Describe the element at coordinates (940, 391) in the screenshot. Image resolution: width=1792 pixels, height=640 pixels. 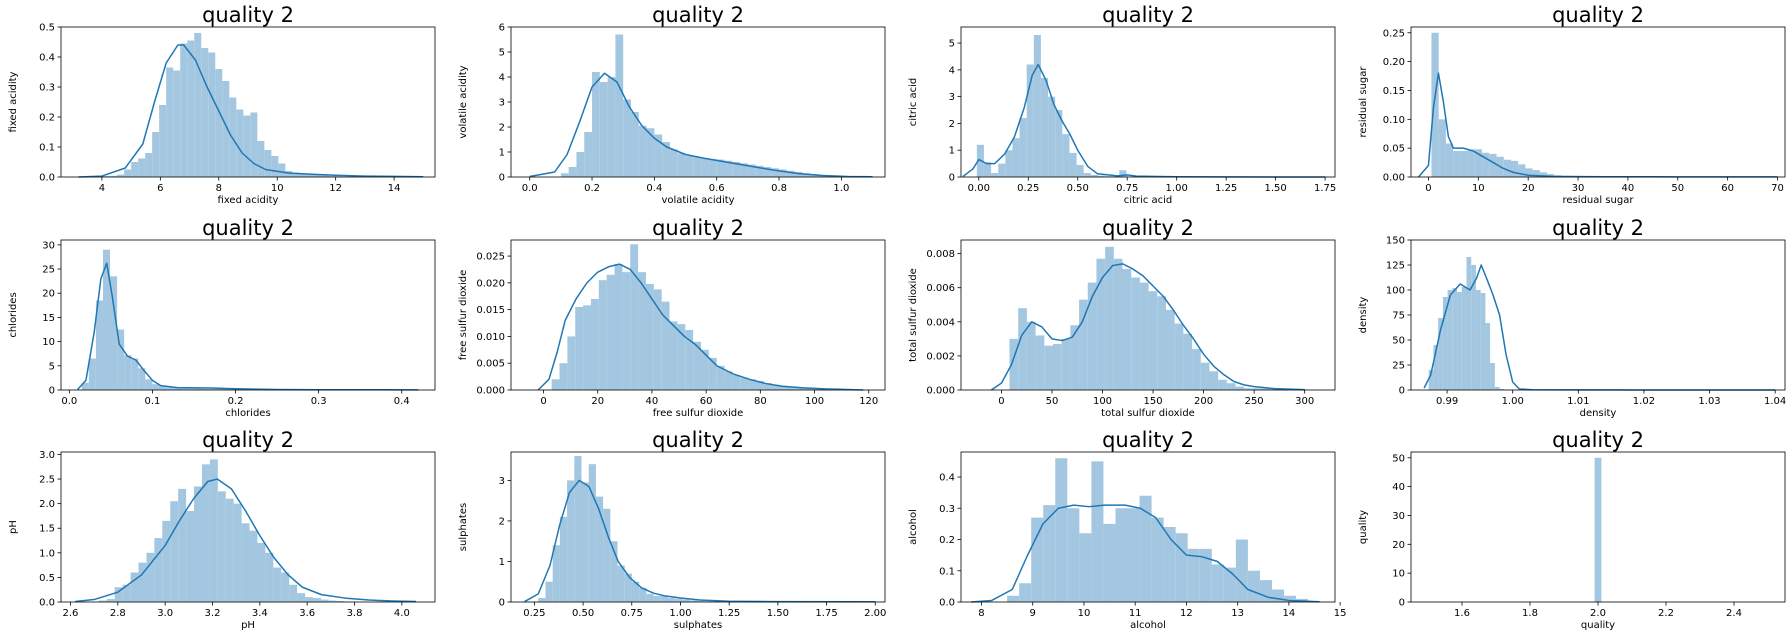
I see `y-tick-label: 0.000` at that location.